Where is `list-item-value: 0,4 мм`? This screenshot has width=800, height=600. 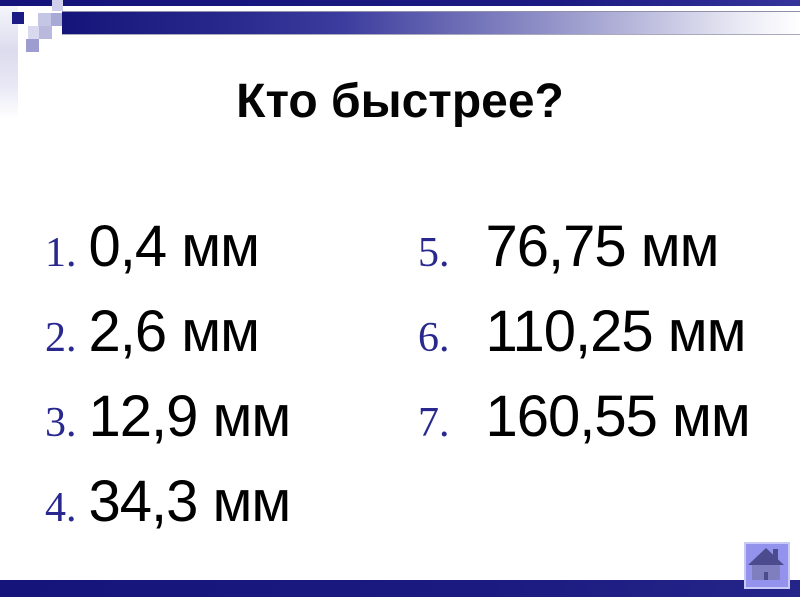
list-item-value: 0,4 мм is located at coordinates (174, 246).